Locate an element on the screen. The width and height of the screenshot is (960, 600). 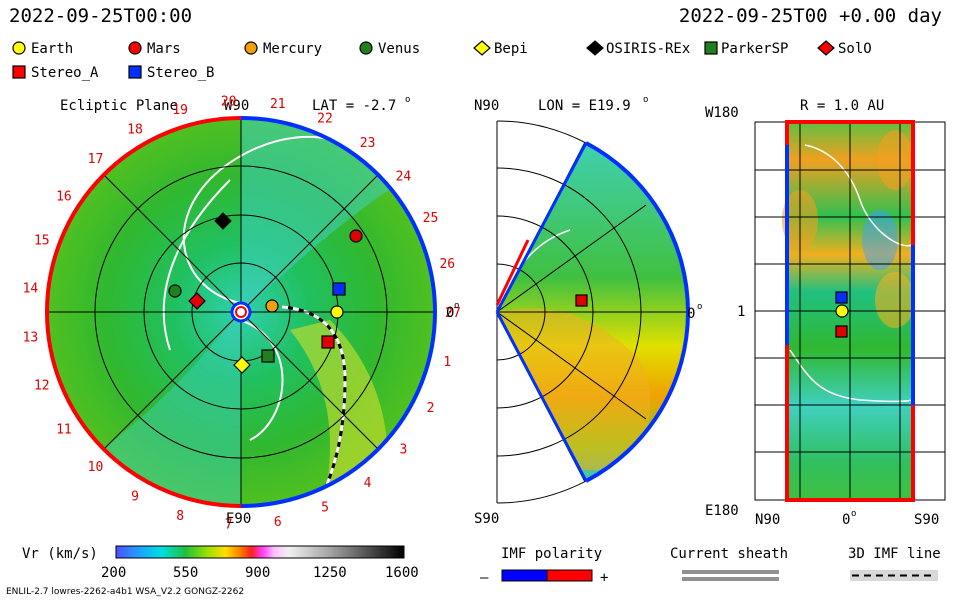
current-sheath-legend: Current sheath is located at coordinates (729, 563).